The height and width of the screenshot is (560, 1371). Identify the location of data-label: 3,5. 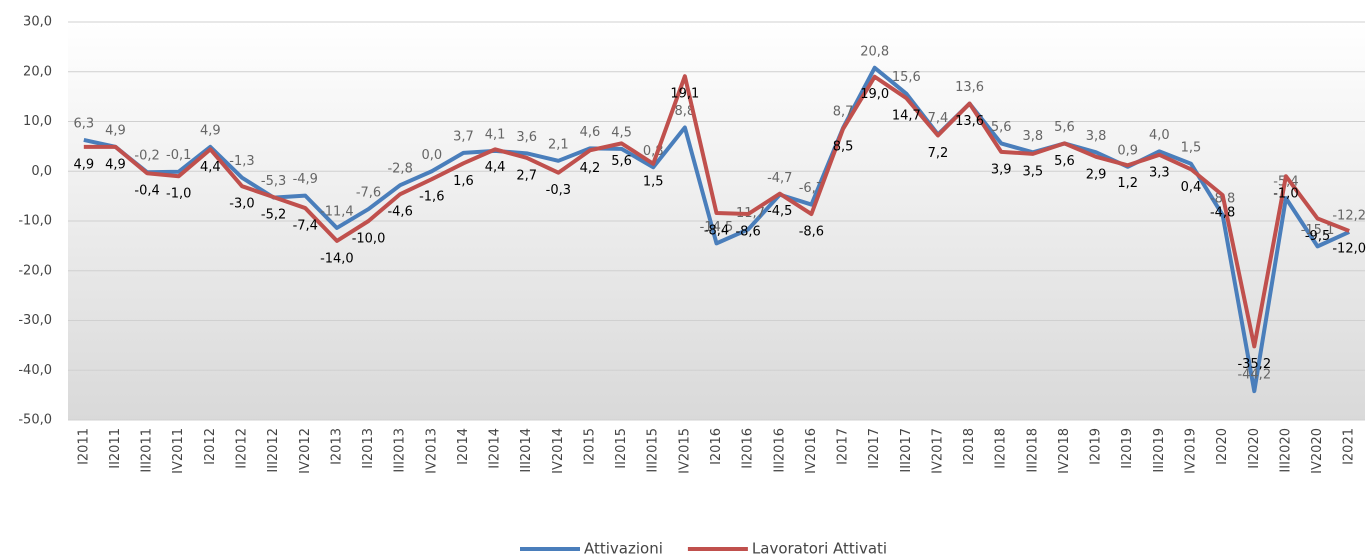
(1032, 171).